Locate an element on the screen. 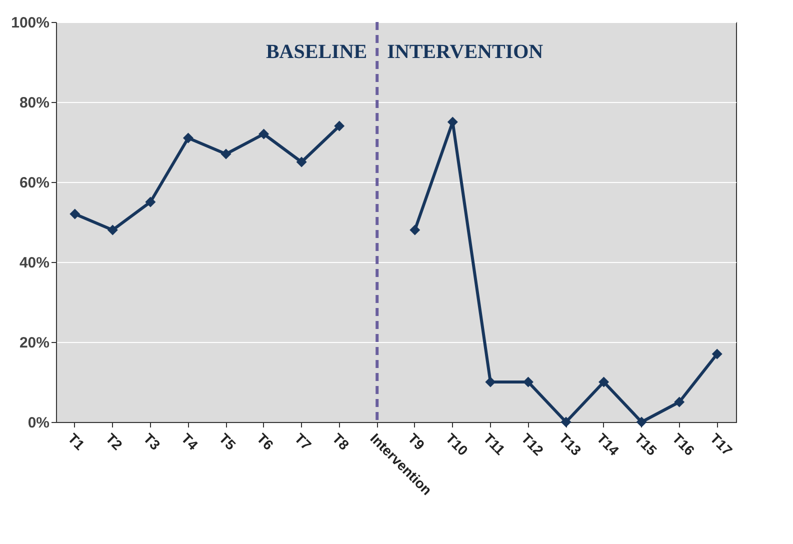  y-tick-label: 60% is located at coordinates (34, 183).